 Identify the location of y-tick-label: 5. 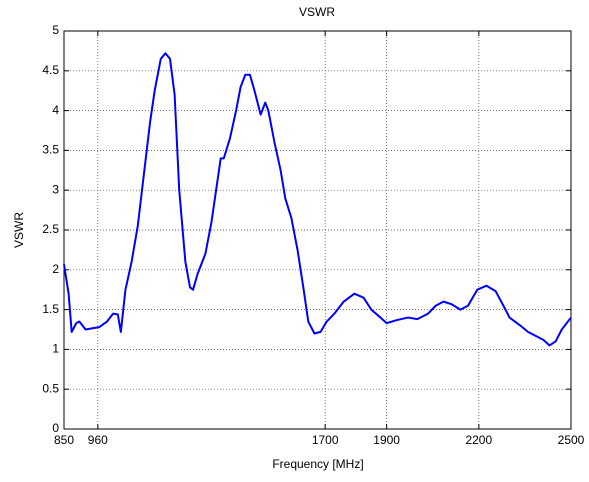
(55, 30).